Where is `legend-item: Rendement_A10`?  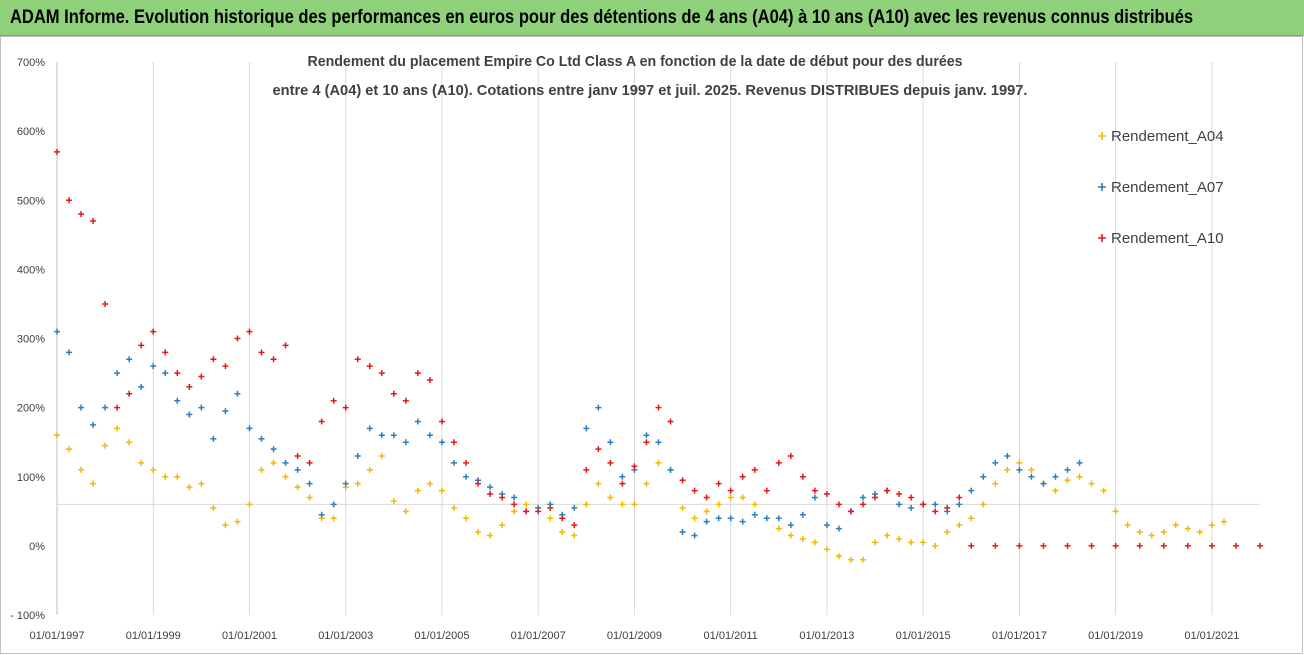 legend-item: Rendement_A10 is located at coordinates (1161, 238).